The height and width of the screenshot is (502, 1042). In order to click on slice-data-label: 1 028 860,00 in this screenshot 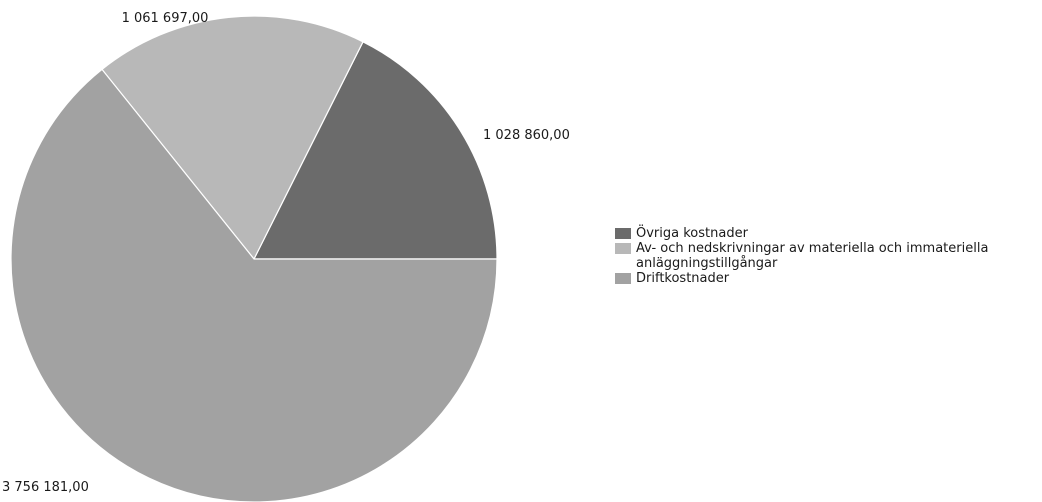, I will do `click(526, 135)`.